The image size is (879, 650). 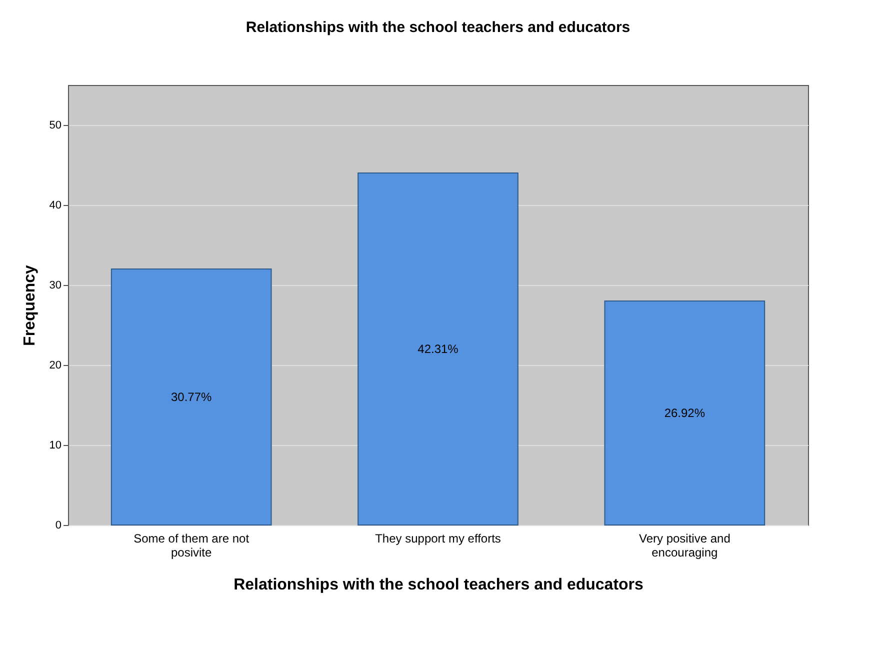 I want to click on y-tick-label: 20, so click(x=55, y=366).